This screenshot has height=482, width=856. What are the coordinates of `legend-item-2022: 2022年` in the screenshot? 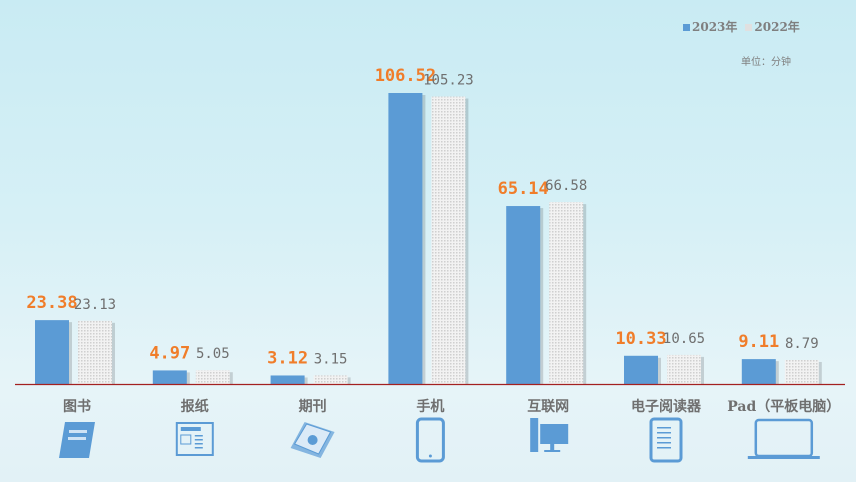 It's located at (772, 26).